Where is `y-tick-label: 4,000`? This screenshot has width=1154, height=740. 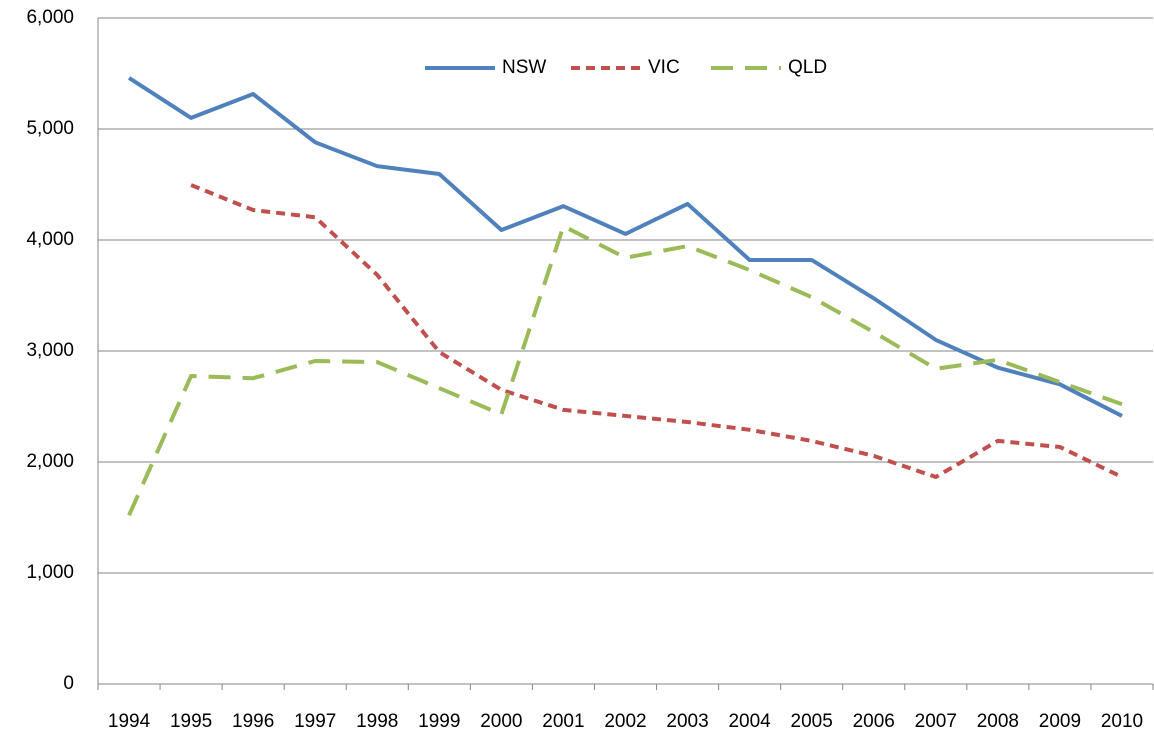
y-tick-label: 4,000 is located at coordinates (50, 239).